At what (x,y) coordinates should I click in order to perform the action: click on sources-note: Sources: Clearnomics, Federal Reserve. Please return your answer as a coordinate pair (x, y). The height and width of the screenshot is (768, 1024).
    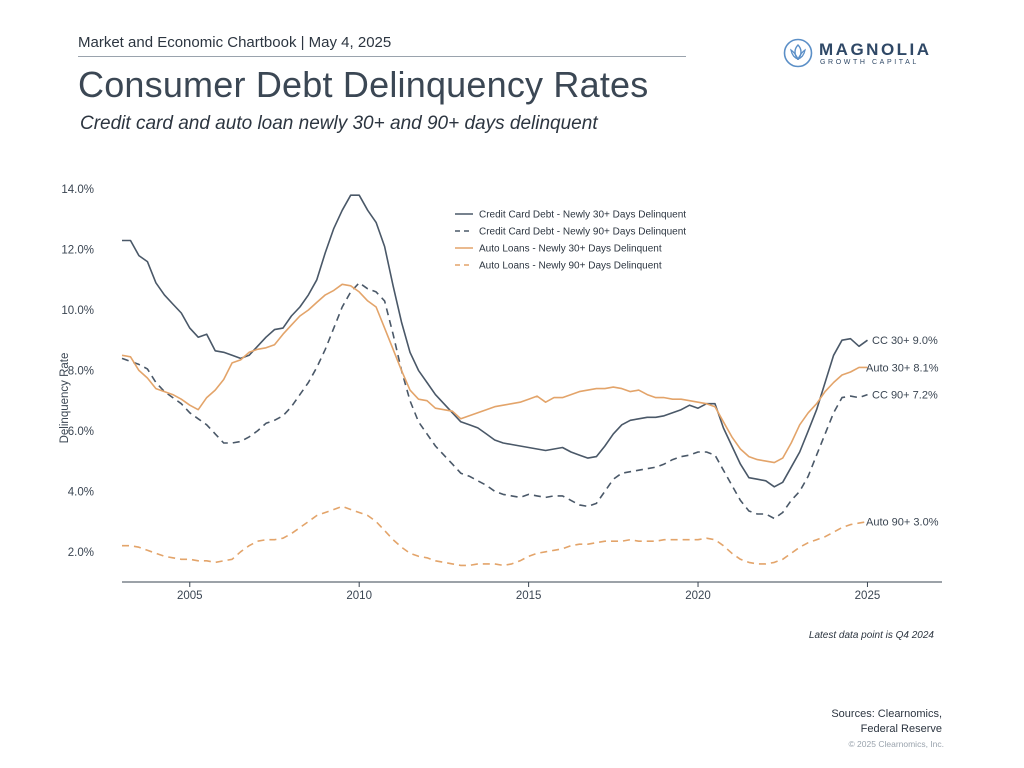
    Looking at the image, I should click on (886, 722).